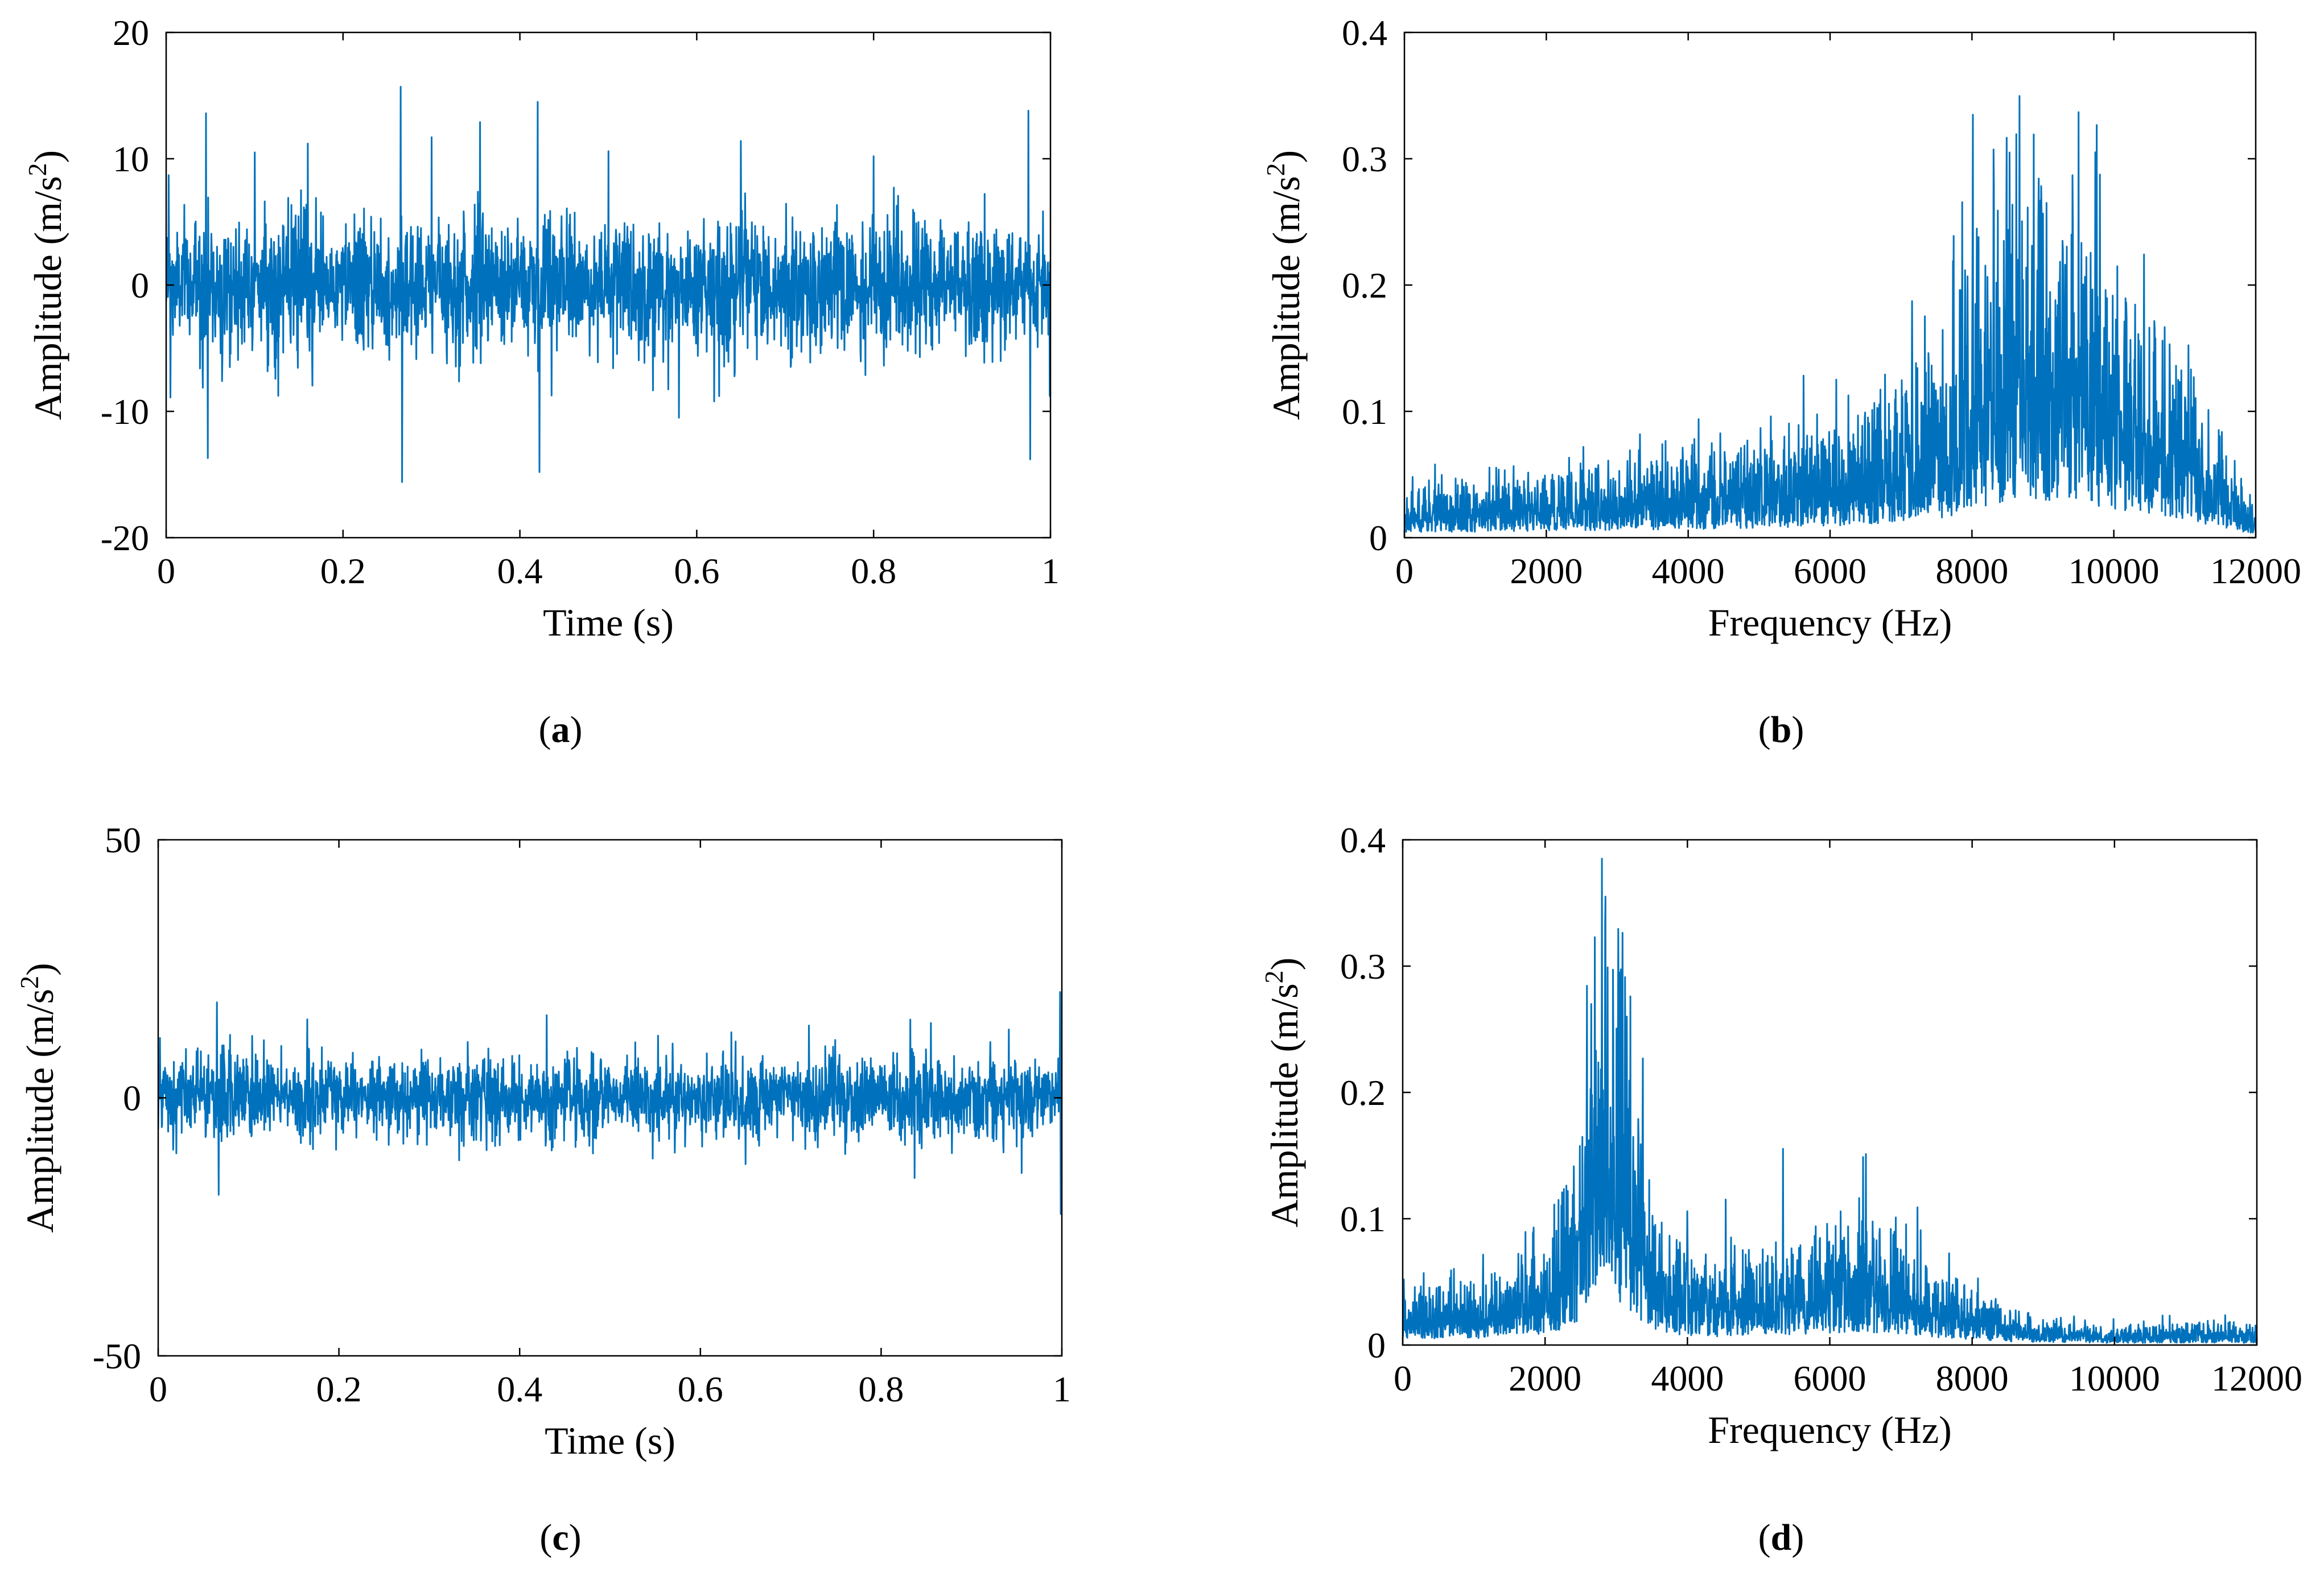 The height and width of the screenshot is (1584, 2324). What do you see at coordinates (1546, 571) in the screenshot?
I see `x-tick-label-b-1: 2000` at bounding box center [1546, 571].